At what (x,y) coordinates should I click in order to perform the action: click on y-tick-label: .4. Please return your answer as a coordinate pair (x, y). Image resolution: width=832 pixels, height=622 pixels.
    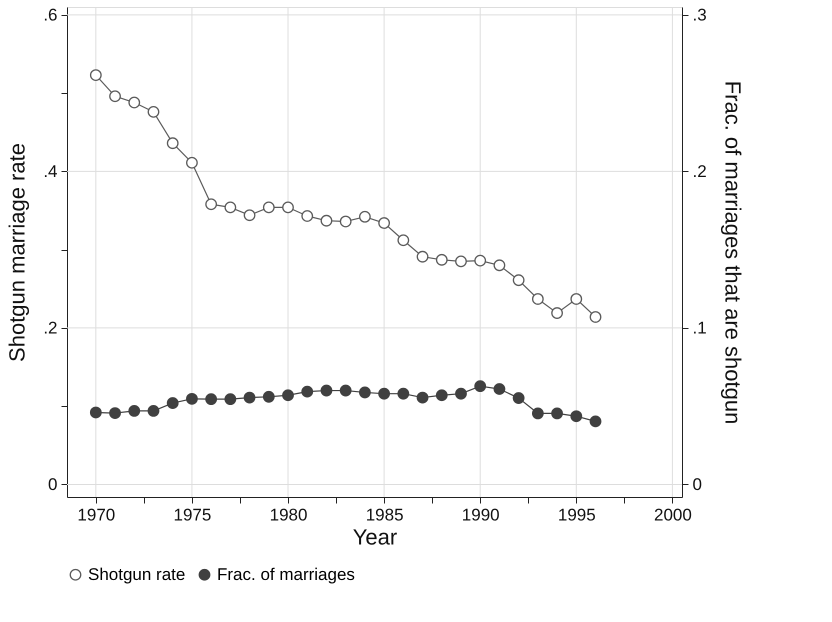
    Looking at the image, I should click on (50, 171).